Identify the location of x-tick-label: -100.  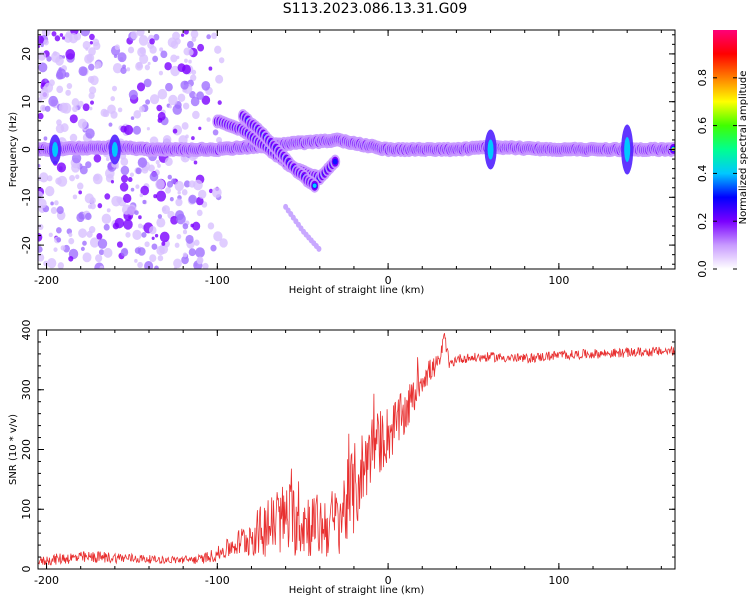
(217, 280).